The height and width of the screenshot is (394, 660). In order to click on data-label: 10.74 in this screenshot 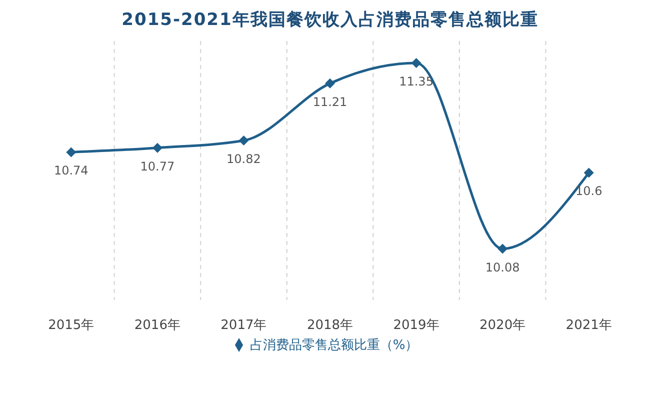, I will do `click(71, 171)`.